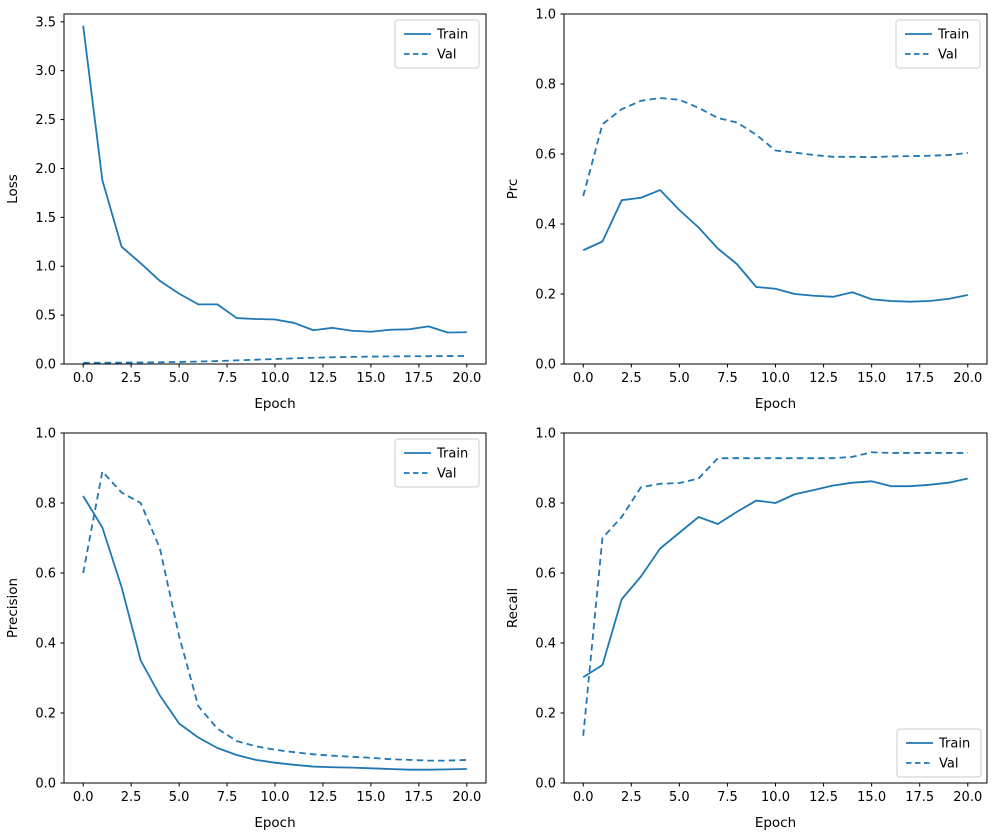  Describe the element at coordinates (13, 189) in the screenshot. I see `y-axis-label: Loss` at that location.